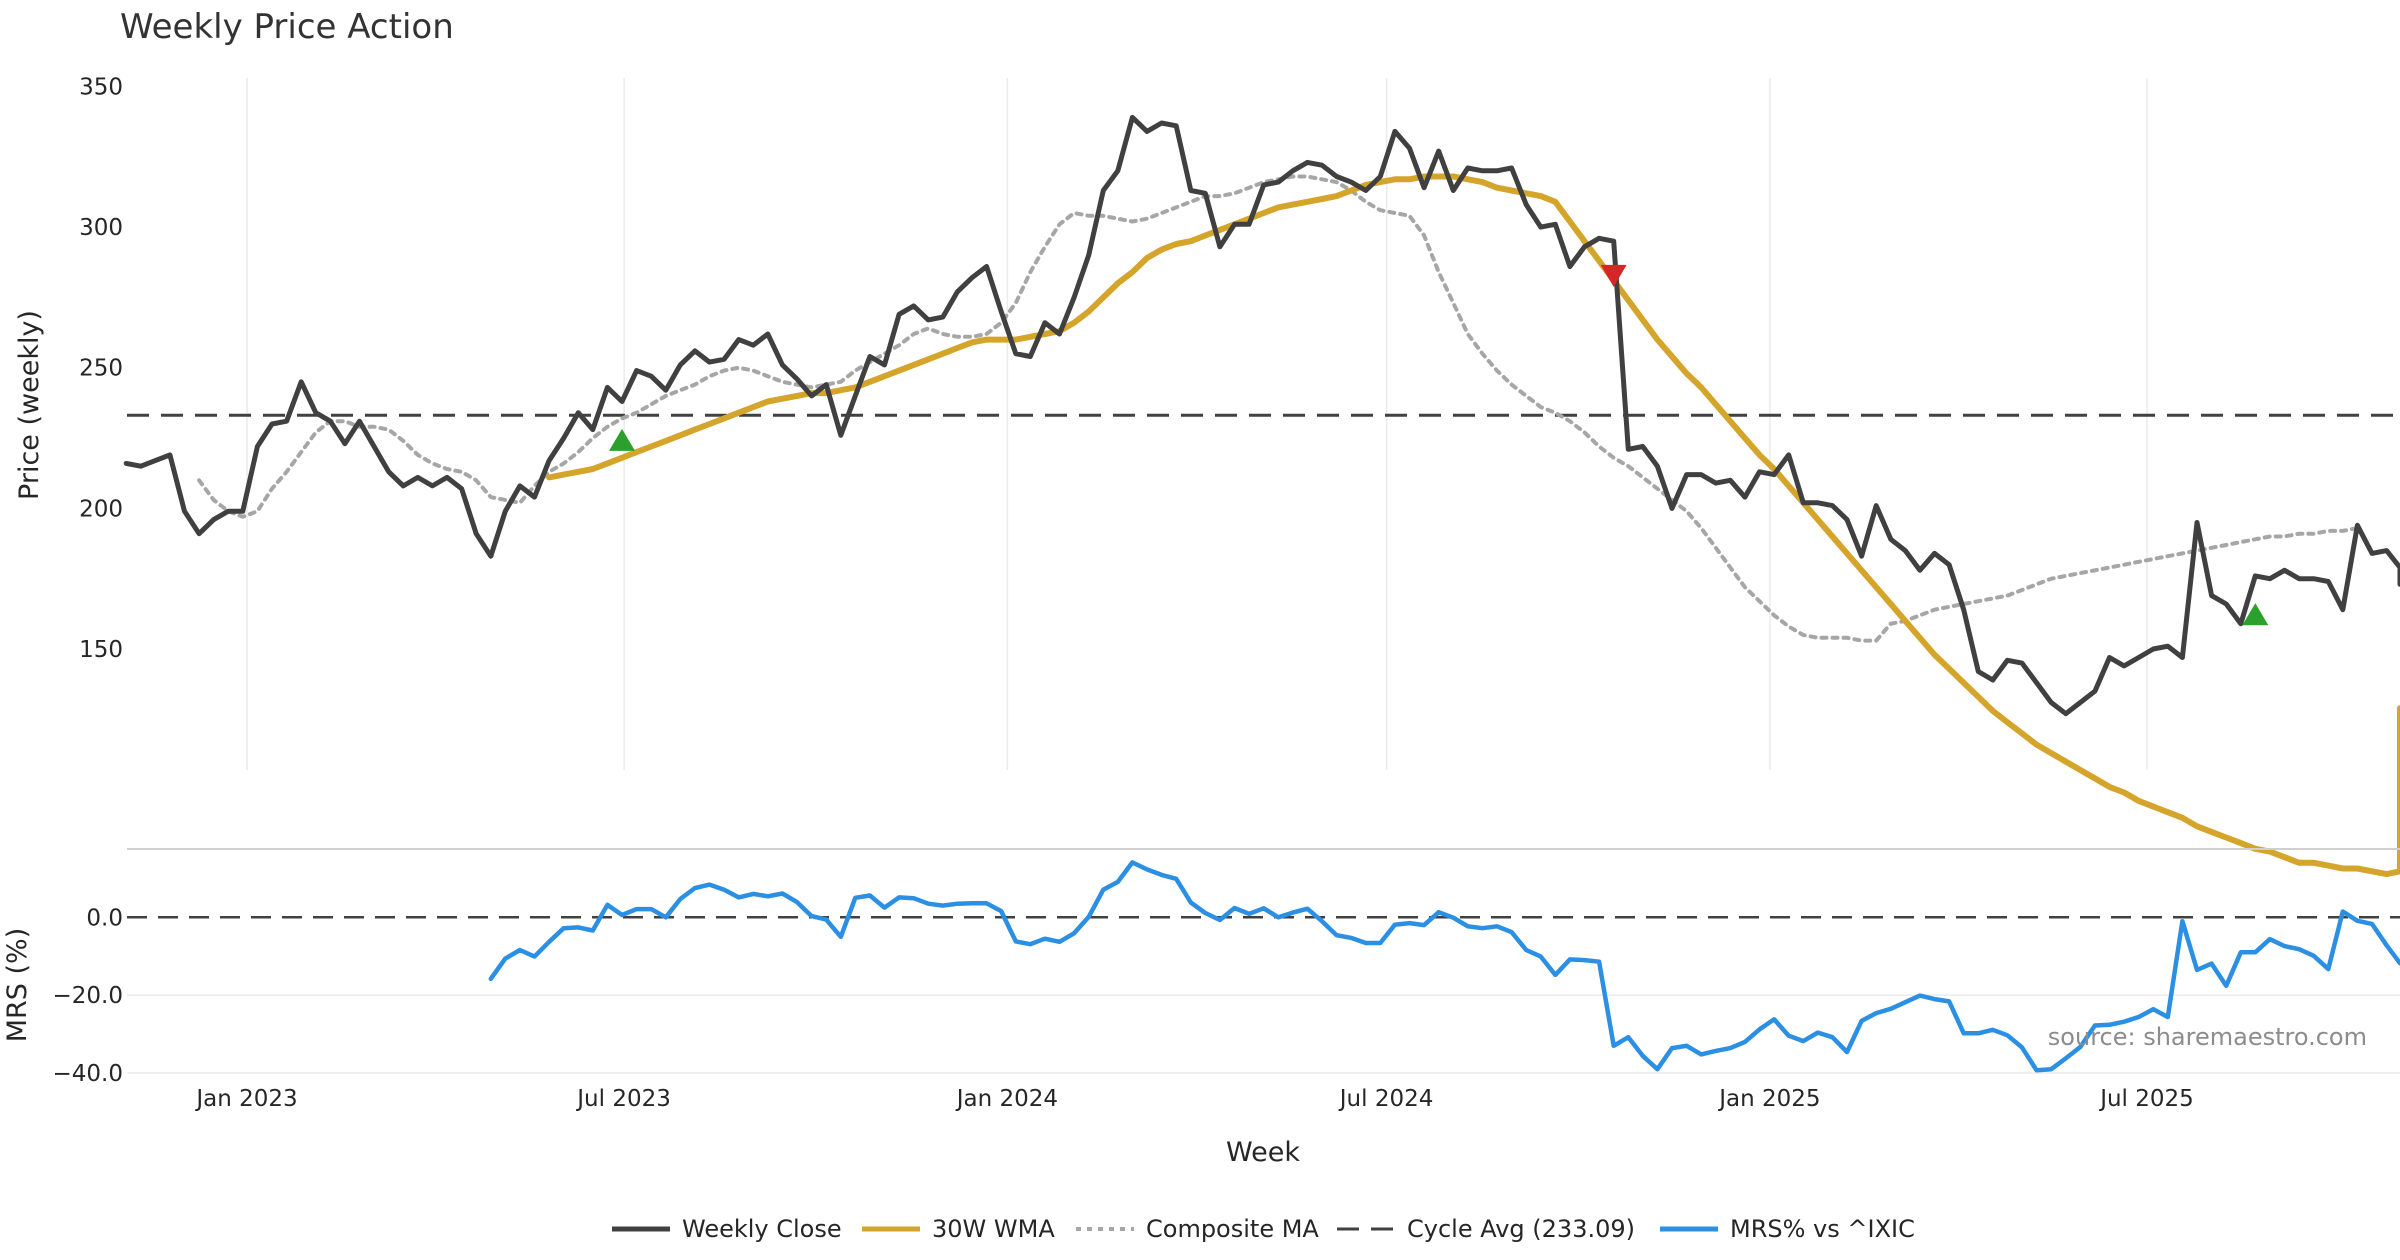  I want to click on x-tick-label: Jul 2025, so click(2146, 1099).